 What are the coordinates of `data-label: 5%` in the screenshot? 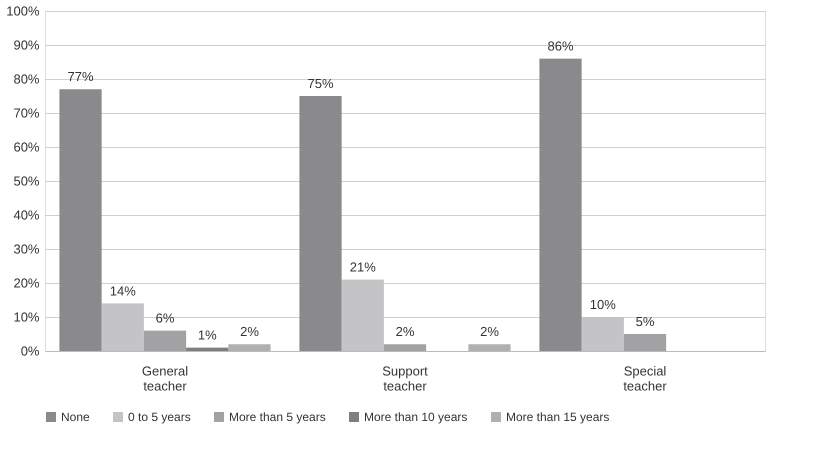 It's located at (645, 321).